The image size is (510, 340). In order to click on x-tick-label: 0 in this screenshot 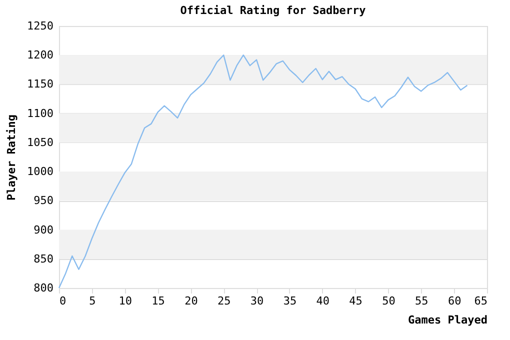, I will do `click(63, 301)`.